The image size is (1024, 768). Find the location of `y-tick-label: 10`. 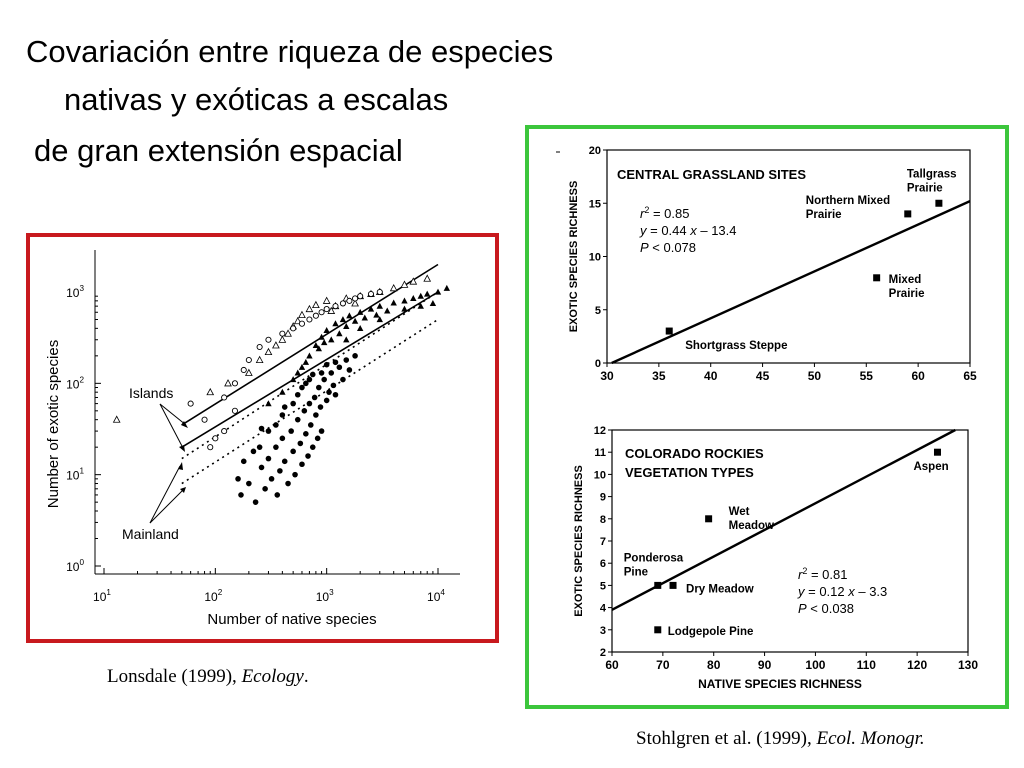

y-tick-label: 10 is located at coordinates (595, 258).